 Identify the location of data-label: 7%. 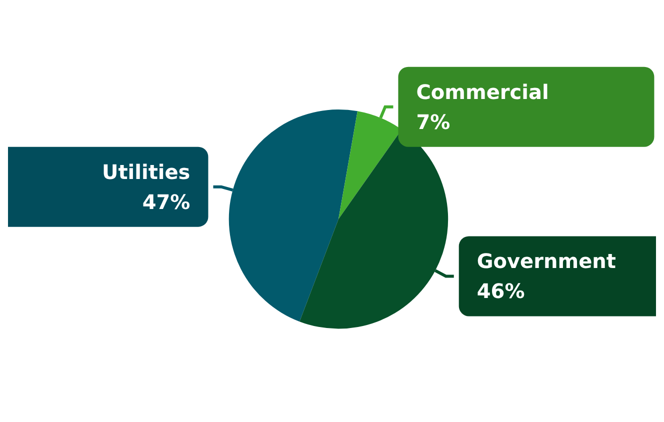
(433, 122).